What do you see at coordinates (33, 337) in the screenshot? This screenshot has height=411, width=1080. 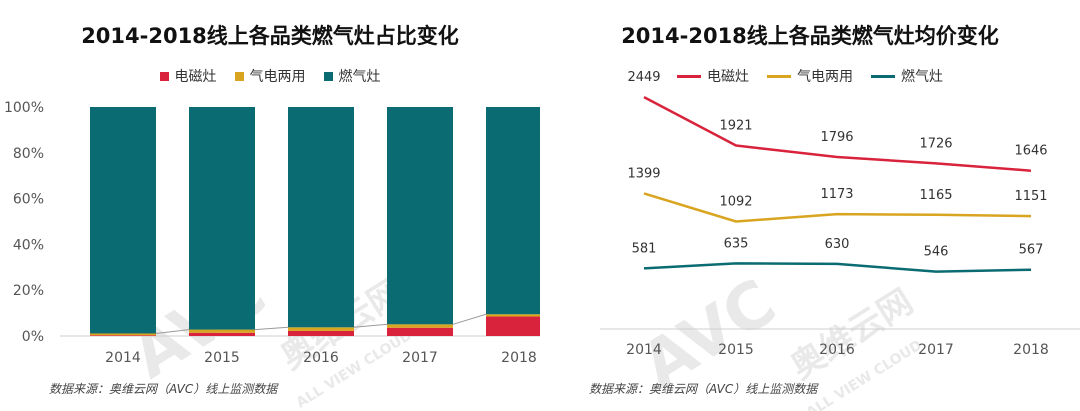 I see `y-tick-label: 0%` at bounding box center [33, 337].